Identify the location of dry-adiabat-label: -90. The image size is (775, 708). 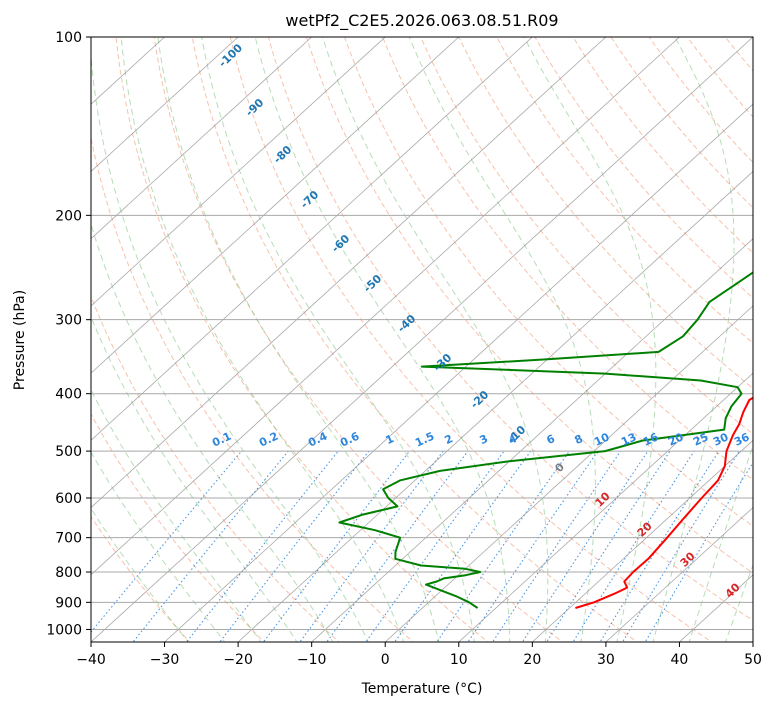
(255, 107).